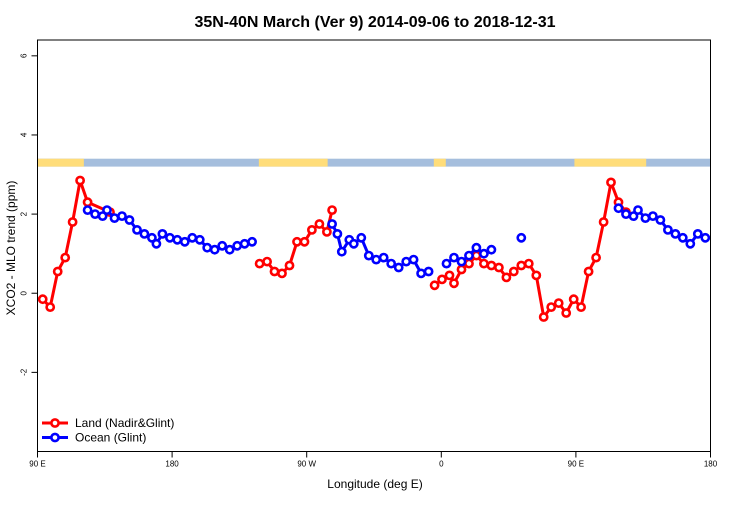  What do you see at coordinates (374, 484) in the screenshot?
I see `x-axis-label: Longitude (deg E)` at bounding box center [374, 484].